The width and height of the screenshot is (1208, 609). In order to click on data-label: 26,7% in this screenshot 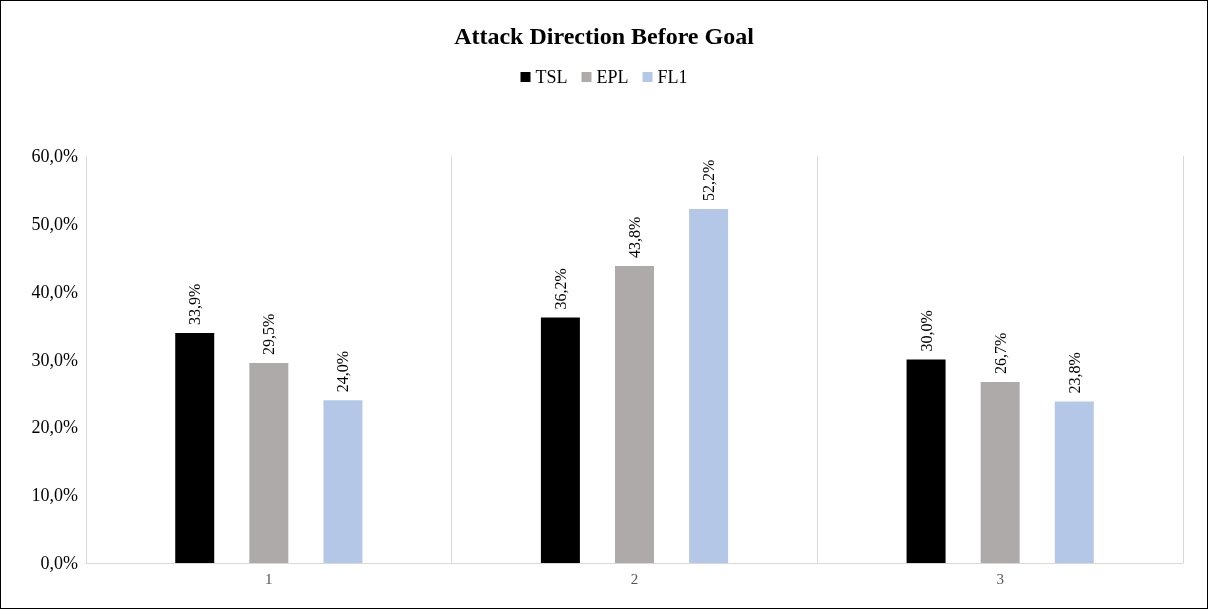, I will do `click(1000, 353)`.